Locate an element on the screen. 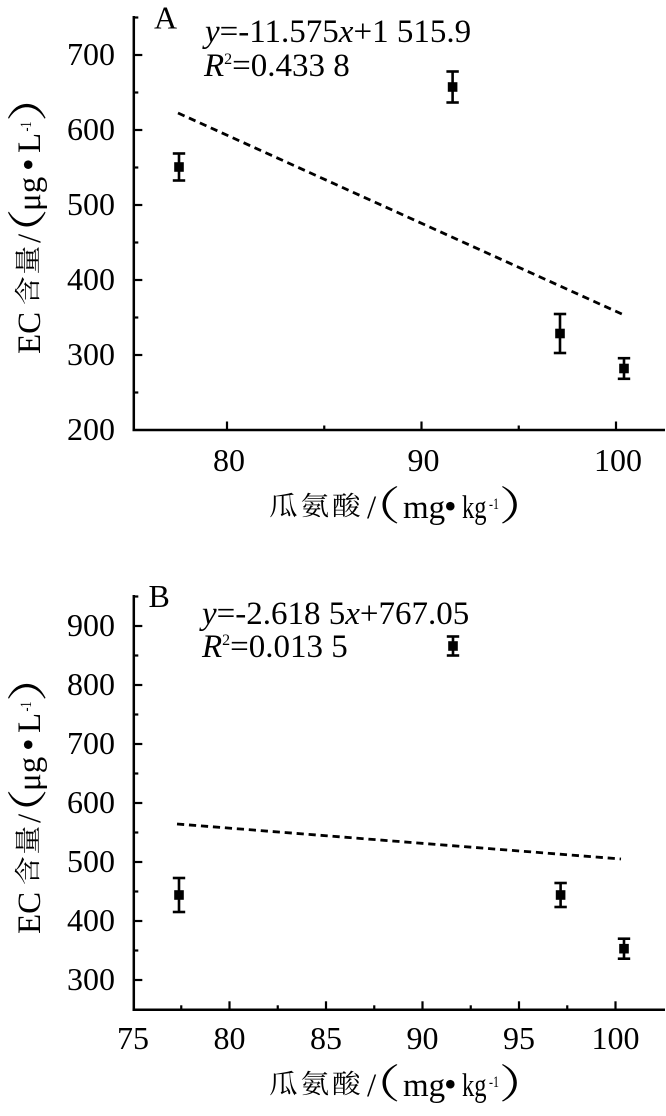 The height and width of the screenshot is (1116, 666). svg-text: R2=0.013 5 is located at coordinates (274, 647).